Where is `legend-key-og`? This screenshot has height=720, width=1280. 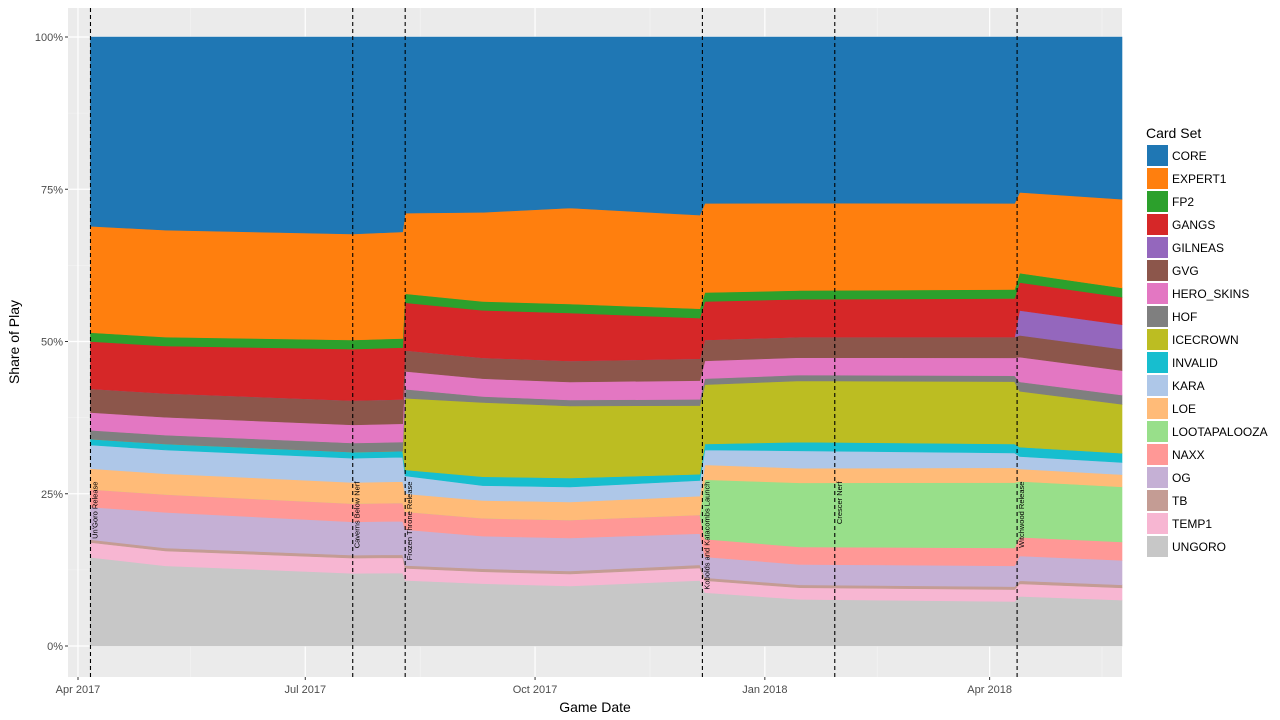
legend-key-og is located at coordinates (1157, 477).